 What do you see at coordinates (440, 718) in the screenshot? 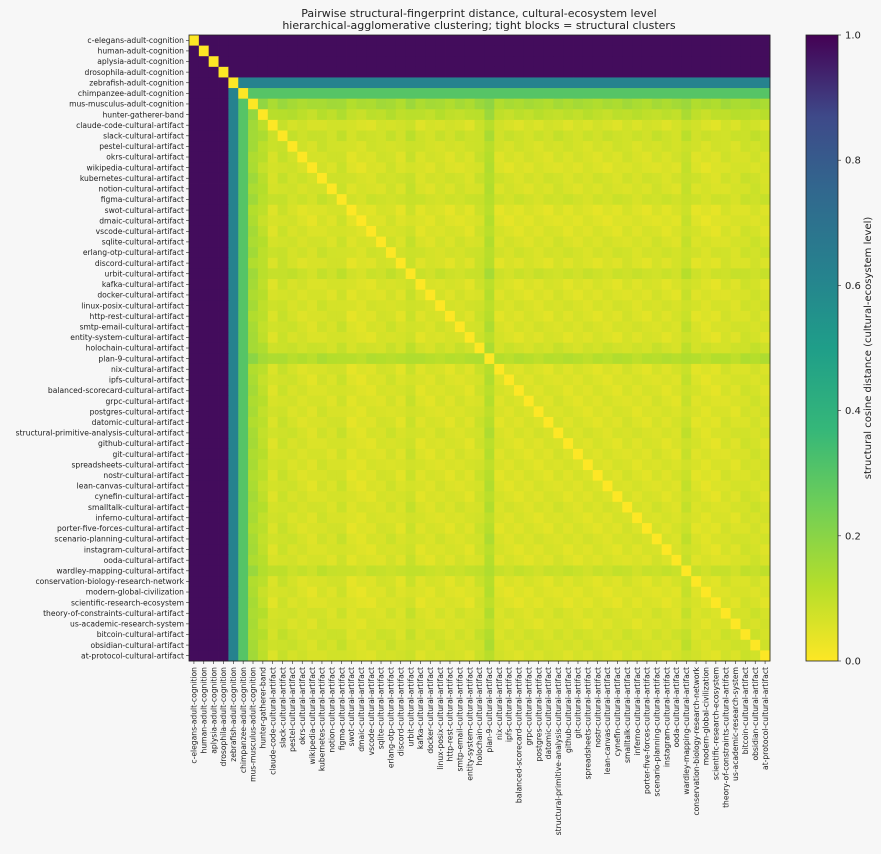
I see `column-label: linux-posix-cultural-artifact` at bounding box center [440, 718].